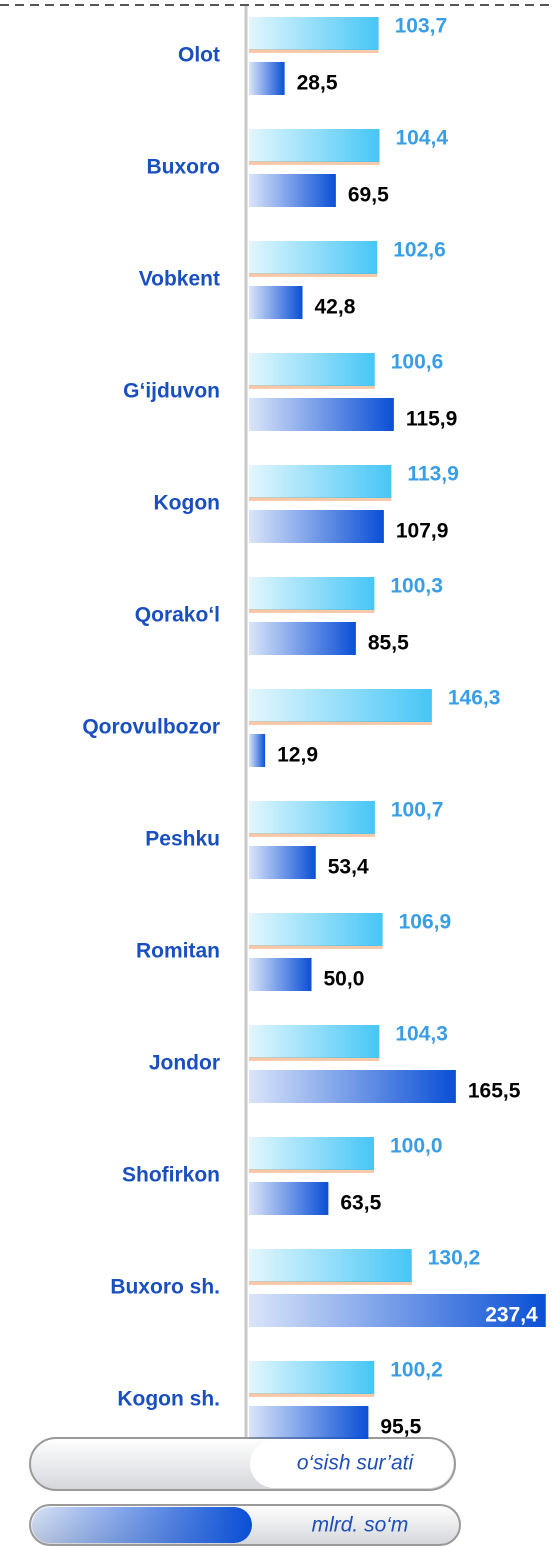 The height and width of the screenshot is (1548, 553). What do you see at coordinates (417, 362) in the screenshot?
I see `value-label: 100,6` at bounding box center [417, 362].